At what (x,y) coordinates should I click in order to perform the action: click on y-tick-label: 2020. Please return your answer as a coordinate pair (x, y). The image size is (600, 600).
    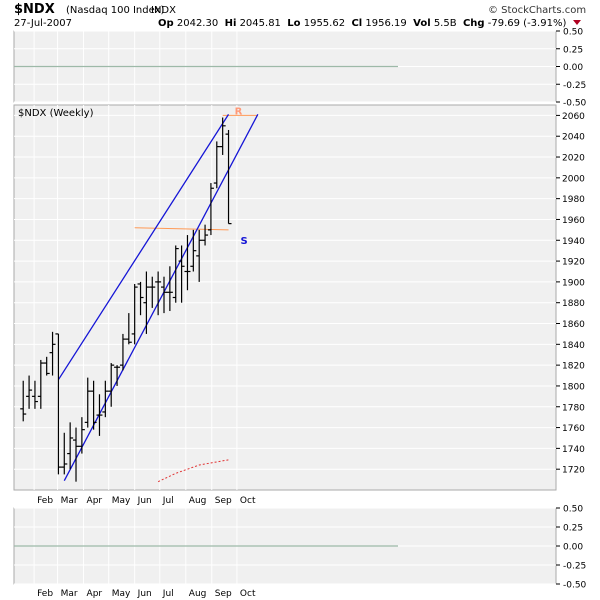
    Looking at the image, I should click on (573, 159).